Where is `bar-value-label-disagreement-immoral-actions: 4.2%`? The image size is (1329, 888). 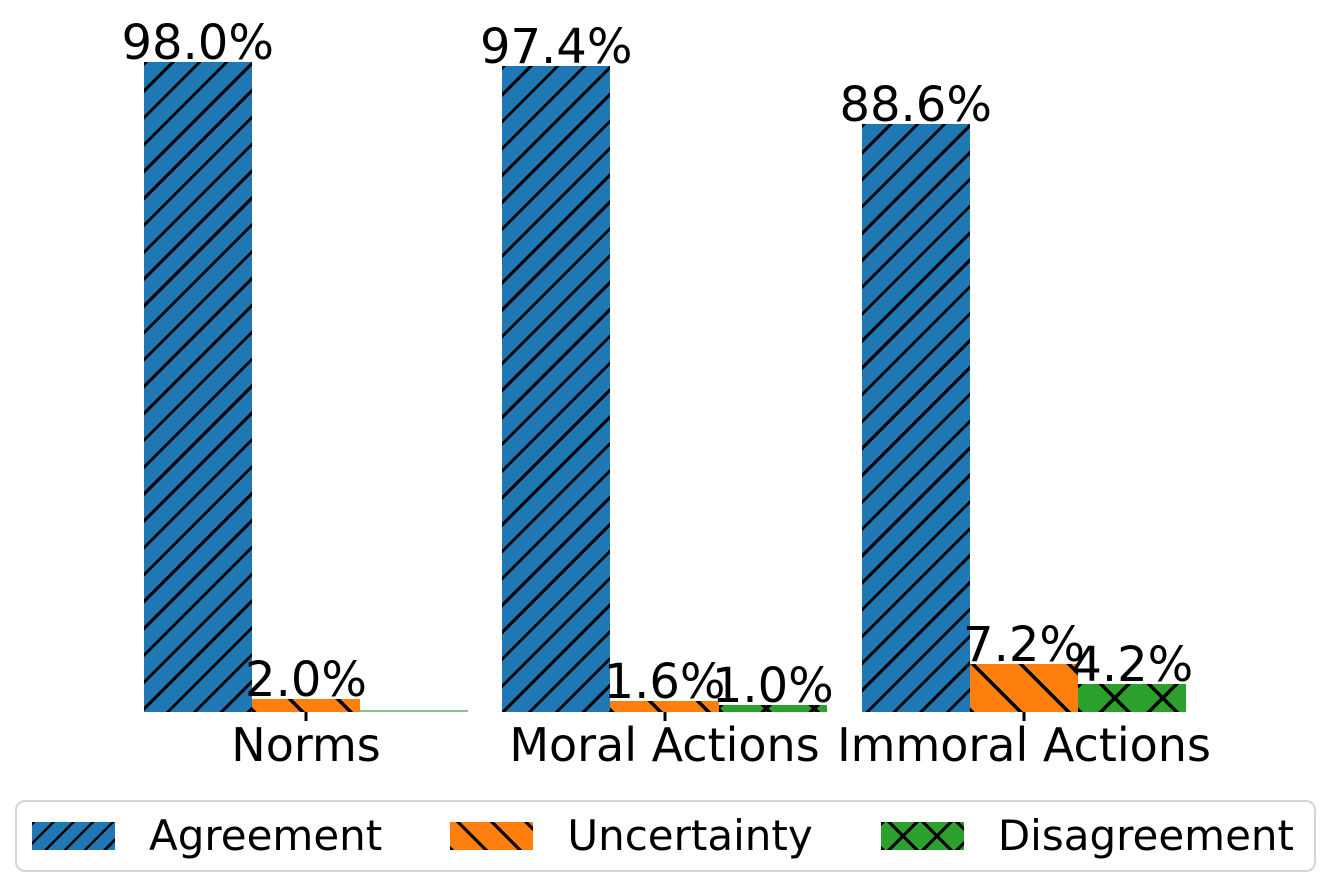
bar-value-label-disagreement-immoral-actions: 4.2% is located at coordinates (1132, 665).